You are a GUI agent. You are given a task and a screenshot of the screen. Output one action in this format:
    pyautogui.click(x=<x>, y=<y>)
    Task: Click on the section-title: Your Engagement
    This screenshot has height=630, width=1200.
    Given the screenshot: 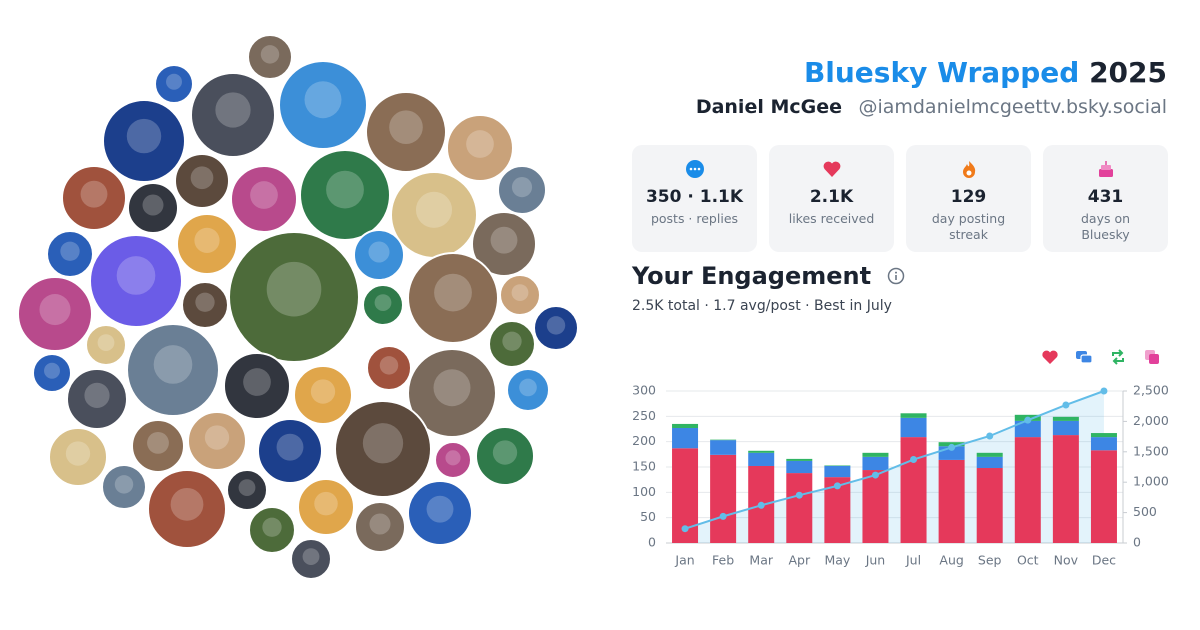 What is the action you would take?
    pyautogui.click(x=768, y=276)
    